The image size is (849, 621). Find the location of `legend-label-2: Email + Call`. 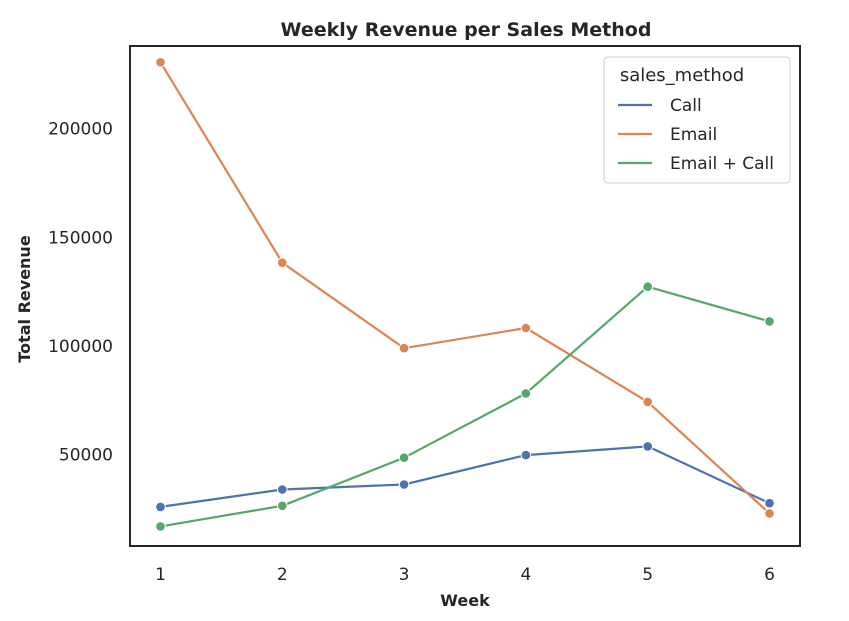

legend-label-2: Email + Call is located at coordinates (722, 164).